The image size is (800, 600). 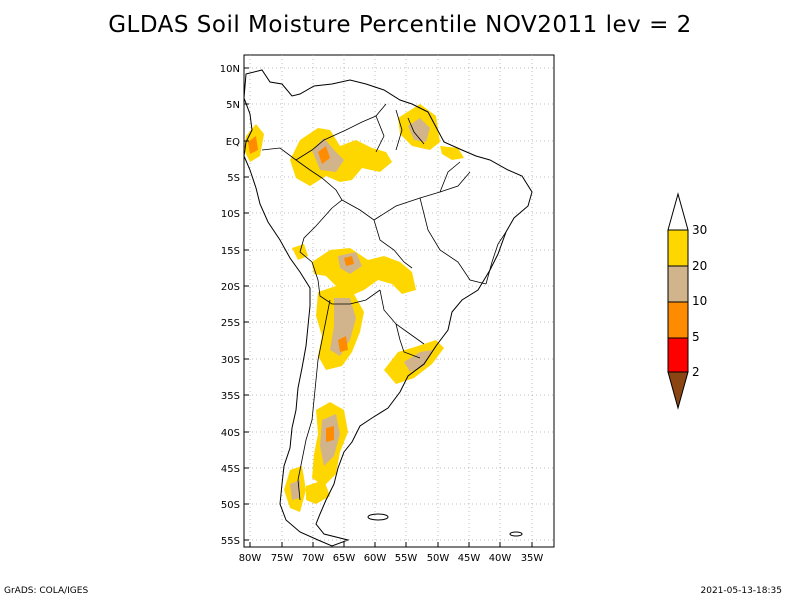 What do you see at coordinates (343, 344) in the screenshot?
I see `patch-chaco-orange` at bounding box center [343, 344].